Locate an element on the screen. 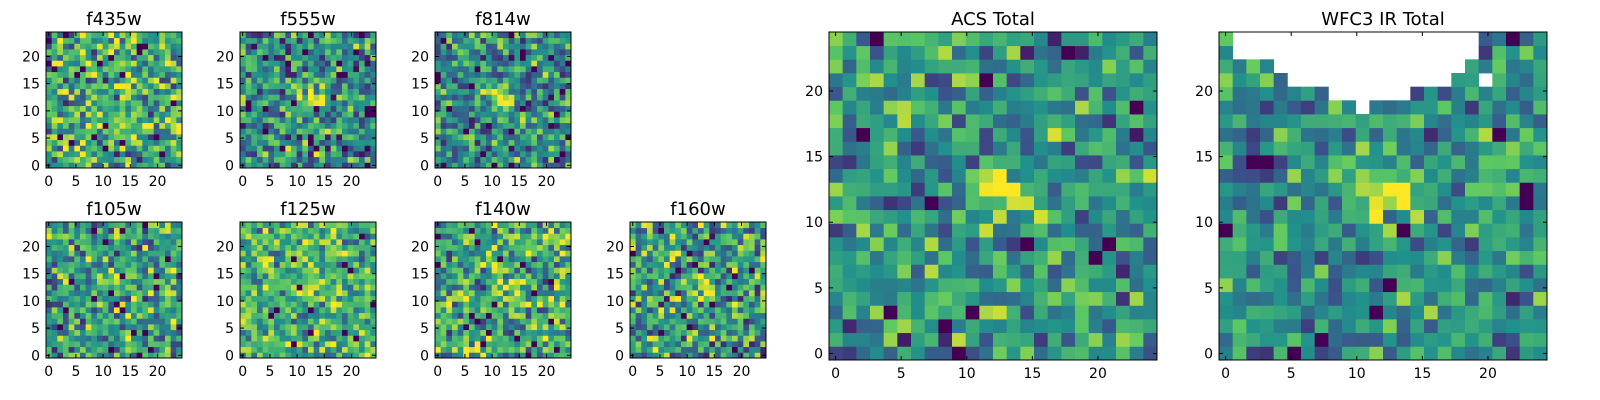 Image resolution: width=1600 pixels, height=400 pixels. heatmap-cells-f555w is located at coordinates (308, 100).